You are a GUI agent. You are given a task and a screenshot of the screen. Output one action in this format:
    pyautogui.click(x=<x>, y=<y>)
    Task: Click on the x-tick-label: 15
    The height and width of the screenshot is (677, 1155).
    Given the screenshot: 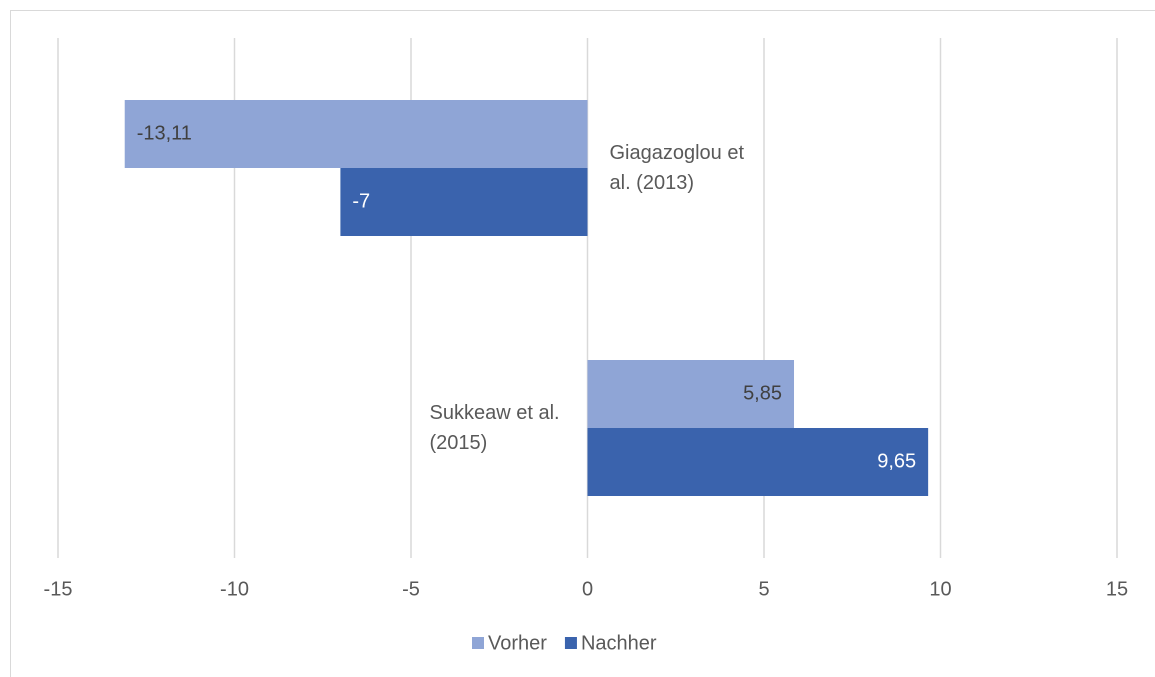 What is the action you would take?
    pyautogui.click(x=1117, y=589)
    